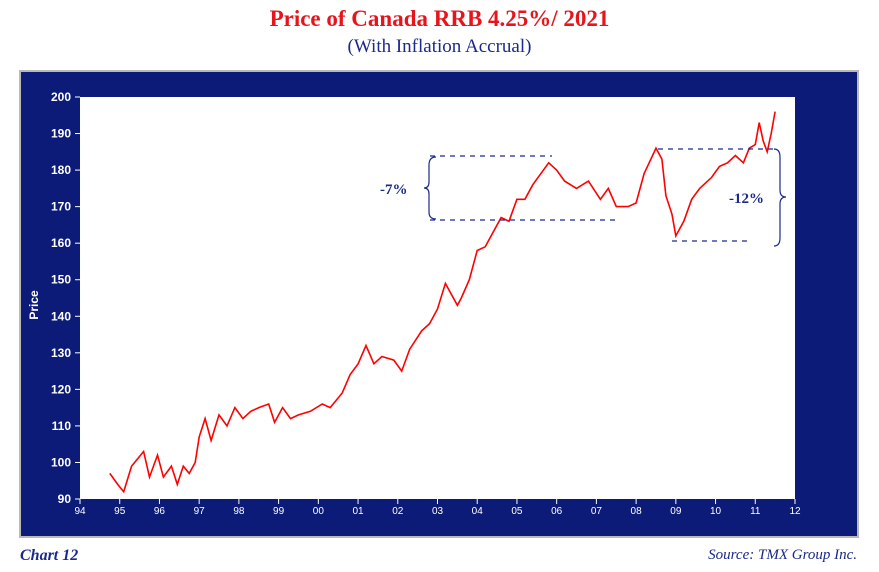  I want to click on chart-number-label: Chart 12, so click(49, 555).